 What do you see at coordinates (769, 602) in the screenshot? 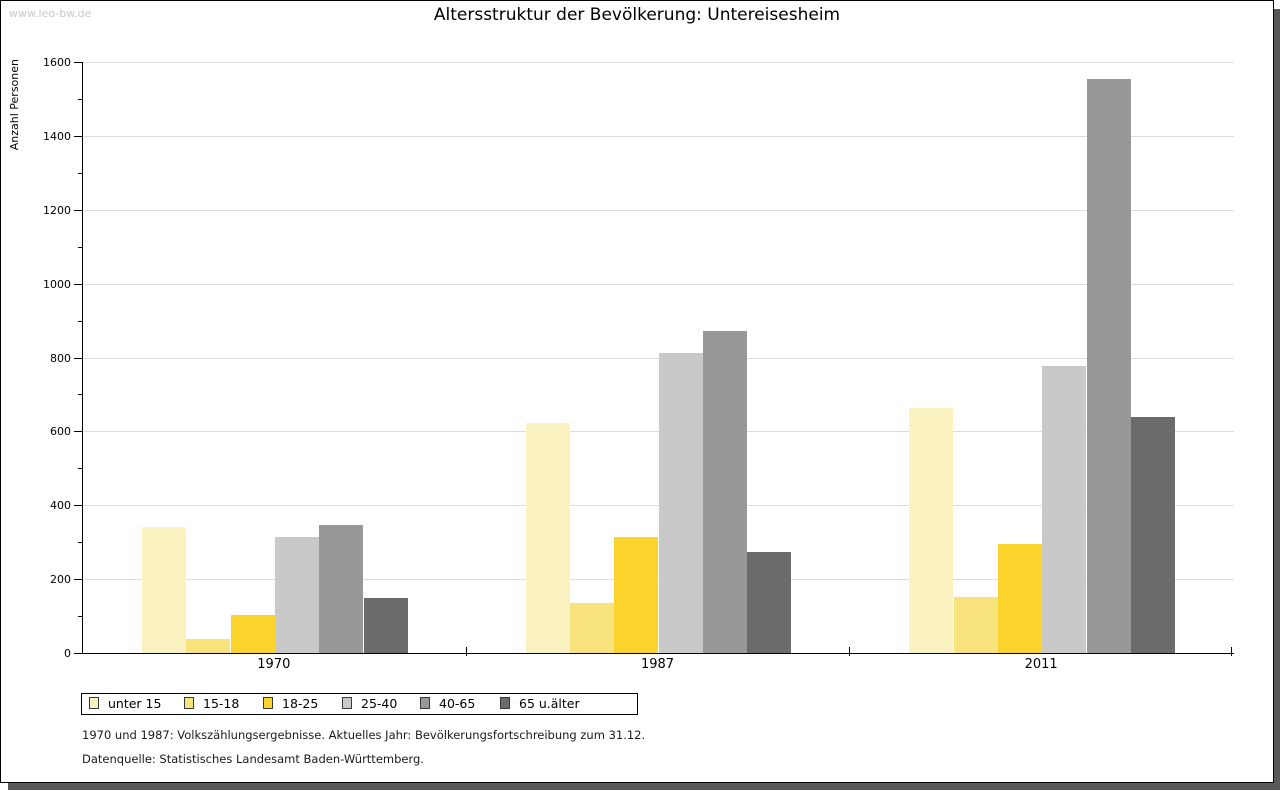
I see `bar-65-u-lter-1987` at bounding box center [769, 602].